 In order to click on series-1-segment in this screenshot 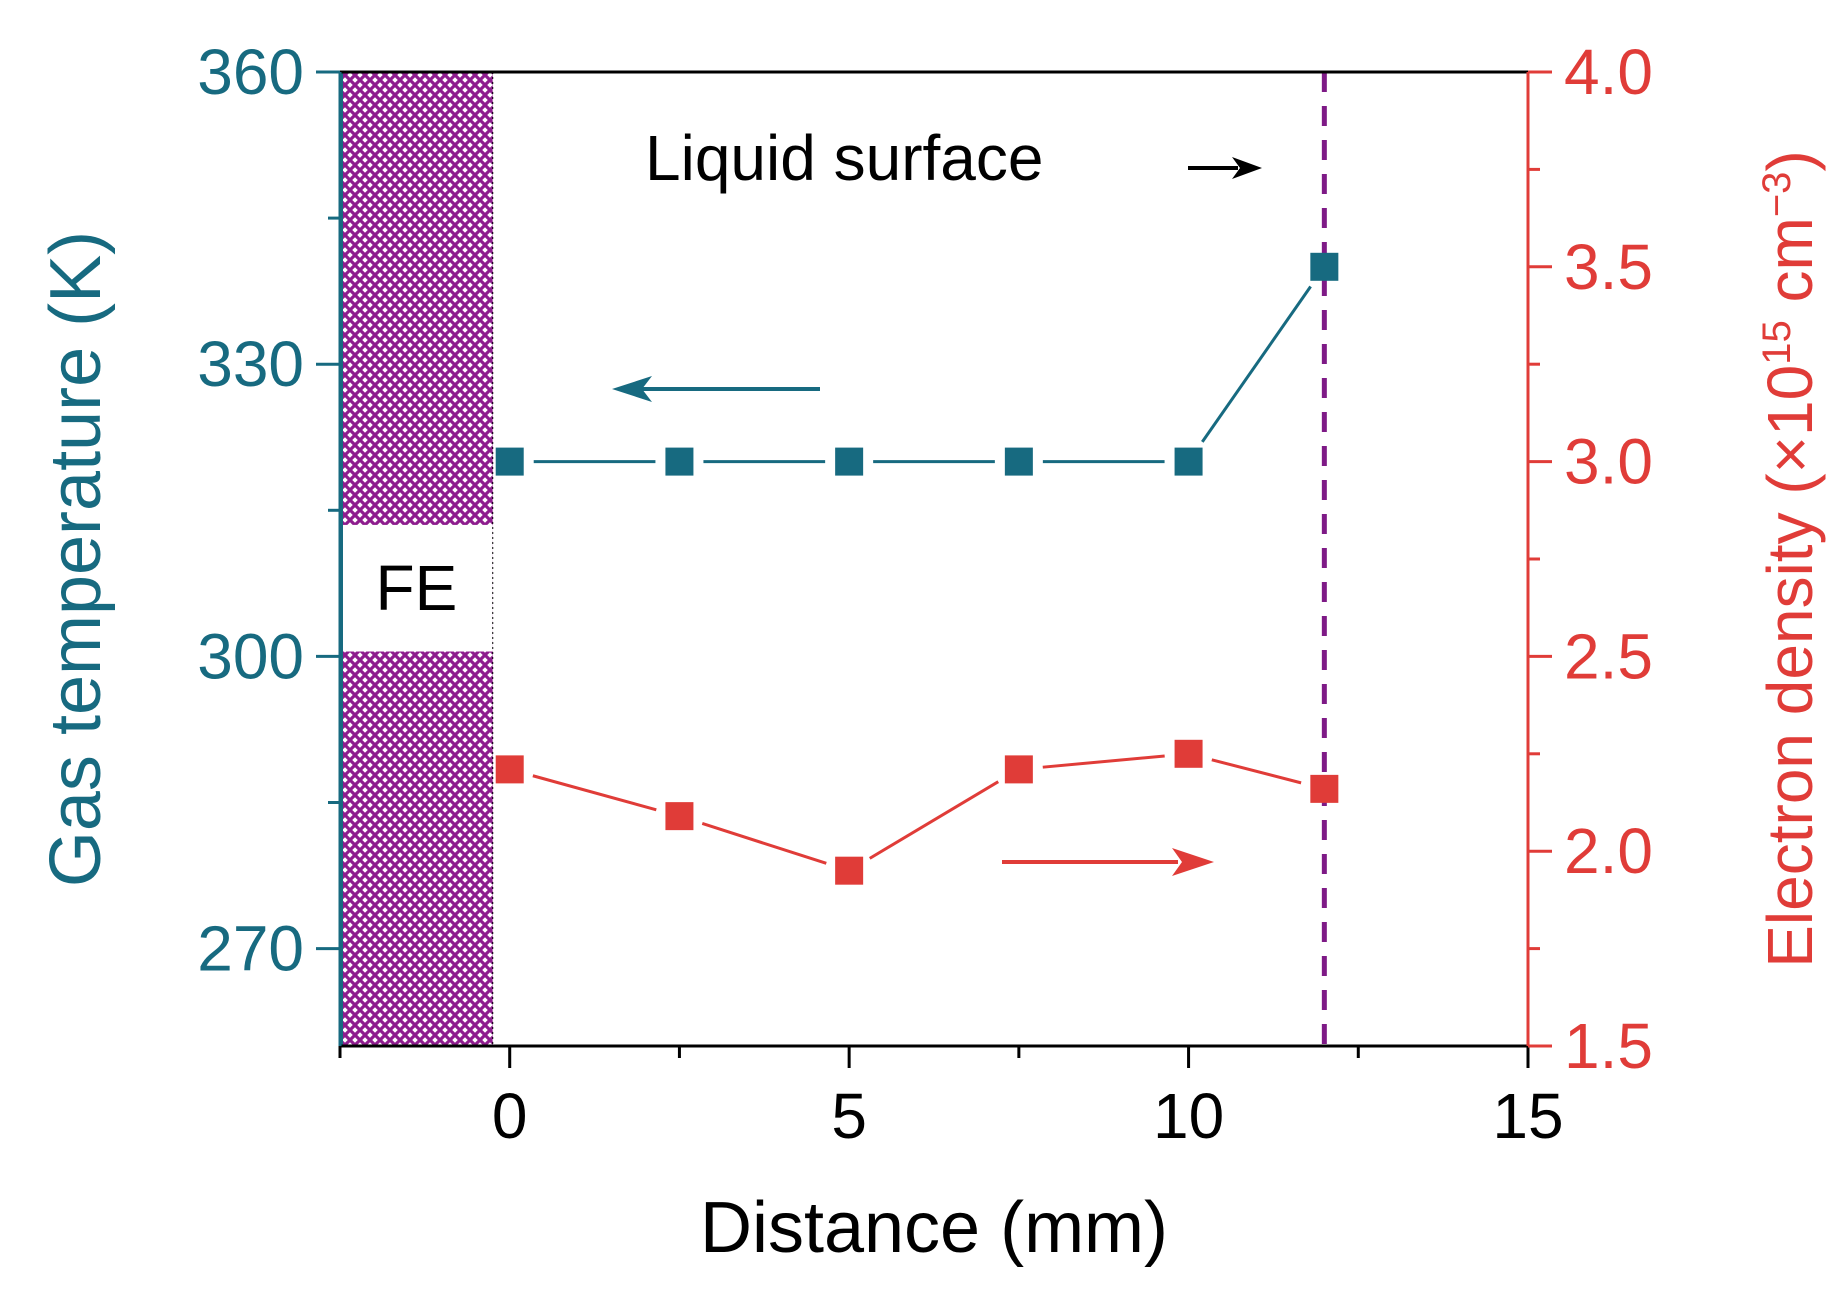, I will do `click(1256, 364)`.